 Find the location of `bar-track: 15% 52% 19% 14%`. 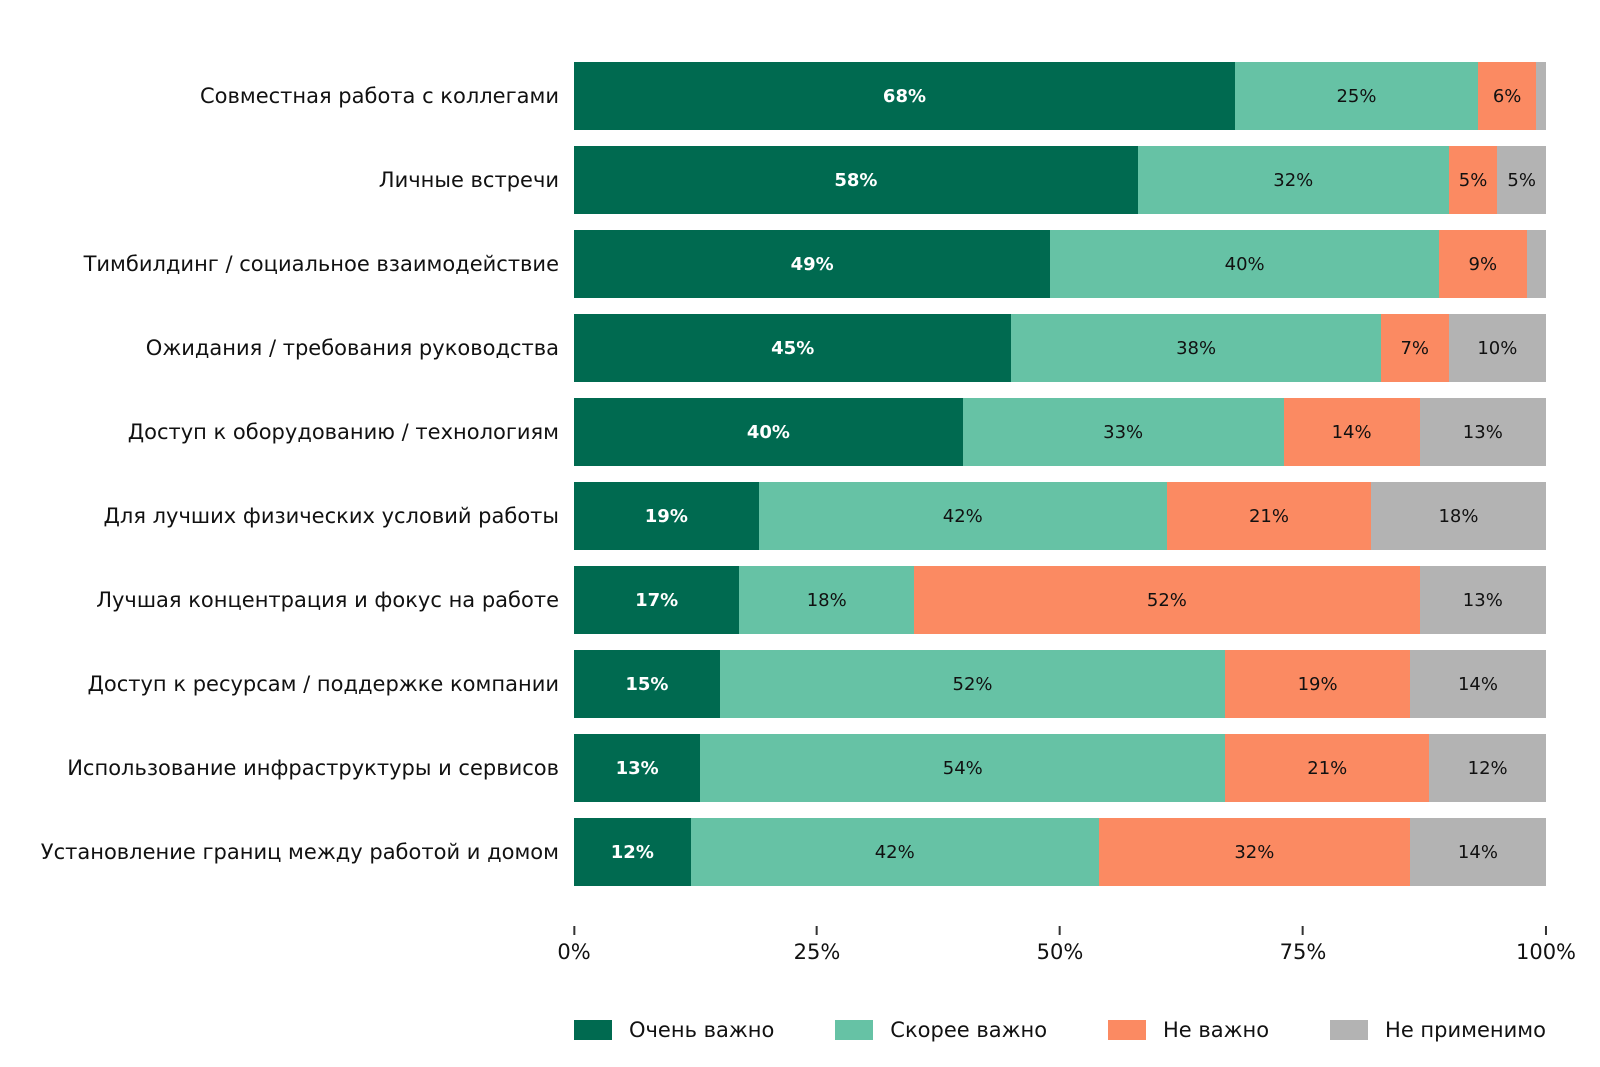

bar-track: 15% 52% 19% 14% is located at coordinates (1060, 684).